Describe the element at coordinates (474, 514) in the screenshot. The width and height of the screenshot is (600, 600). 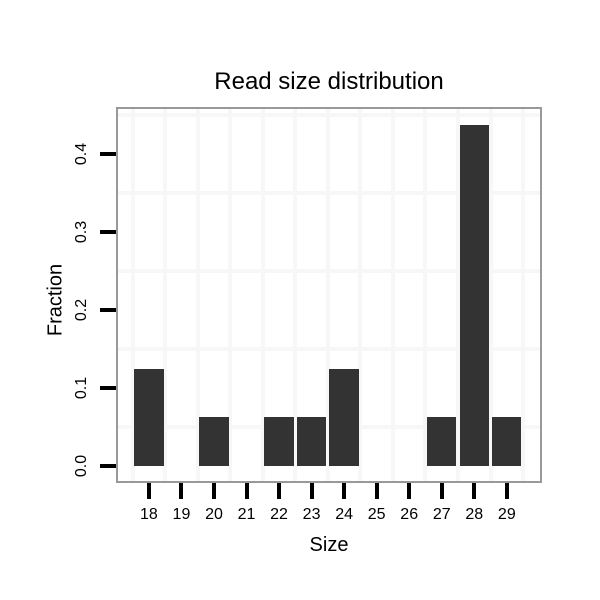
I see `x-tick-label: 28` at that location.